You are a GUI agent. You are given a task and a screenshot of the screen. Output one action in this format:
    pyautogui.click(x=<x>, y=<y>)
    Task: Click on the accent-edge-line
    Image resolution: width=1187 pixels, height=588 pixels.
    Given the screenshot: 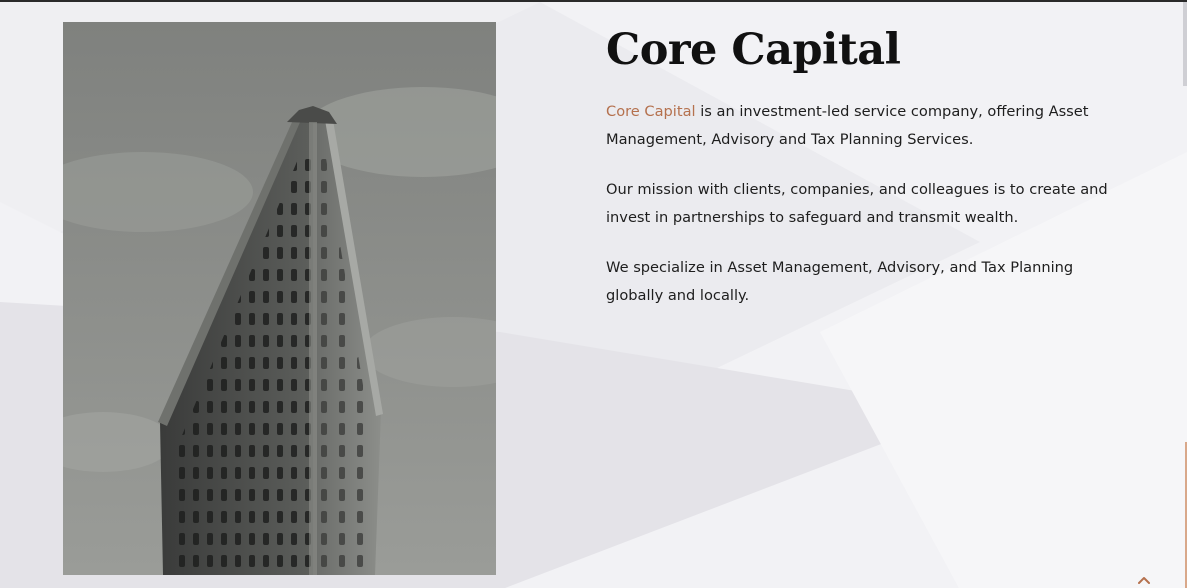 What is the action you would take?
    pyautogui.click(x=1186, y=515)
    